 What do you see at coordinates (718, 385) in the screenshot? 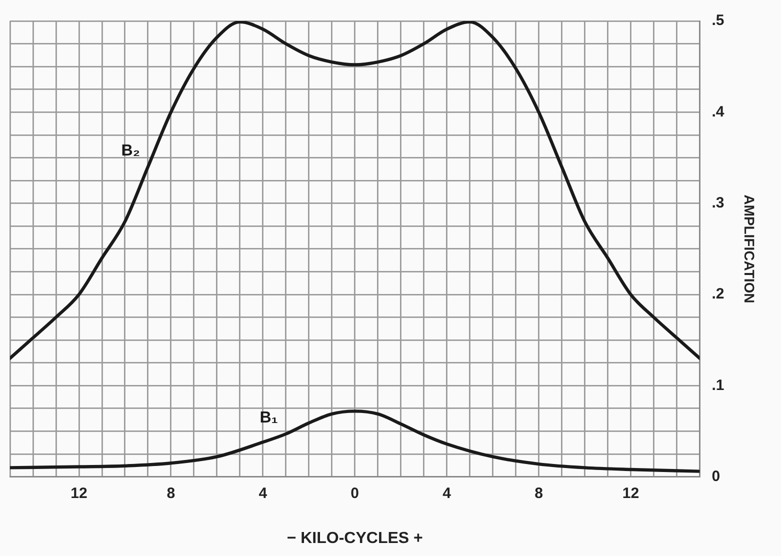
I see `y-tick-label: .1` at bounding box center [718, 385].